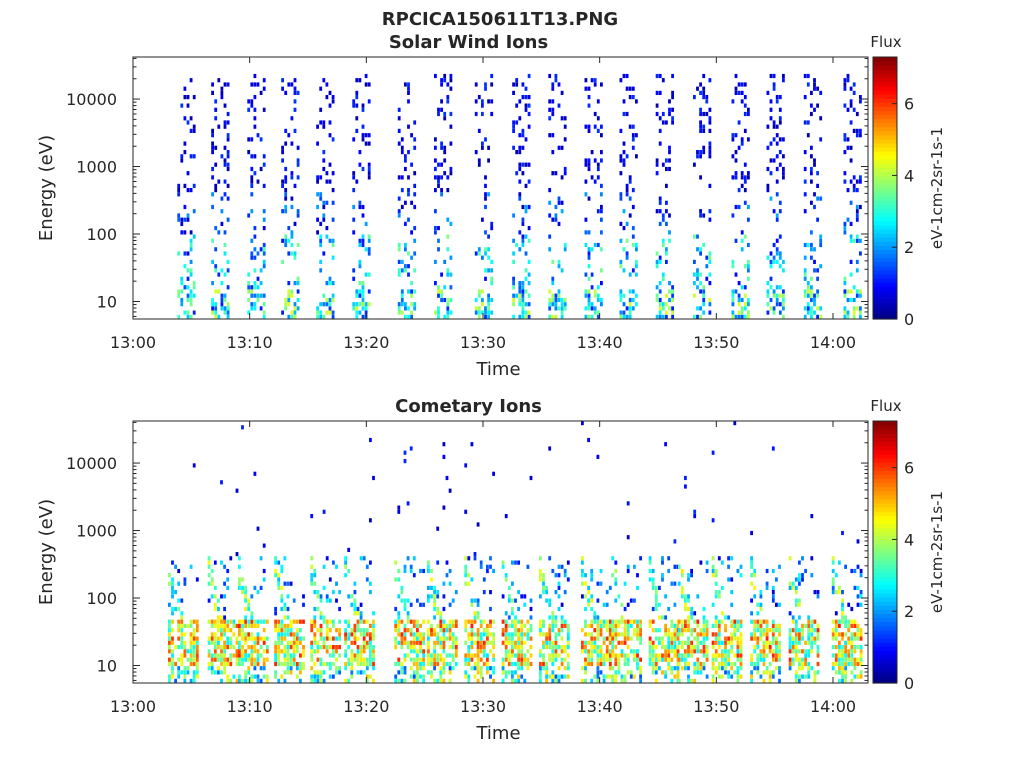  What do you see at coordinates (46, 552) in the screenshot?
I see `y-axis-label: Energy (eV)` at bounding box center [46, 552].